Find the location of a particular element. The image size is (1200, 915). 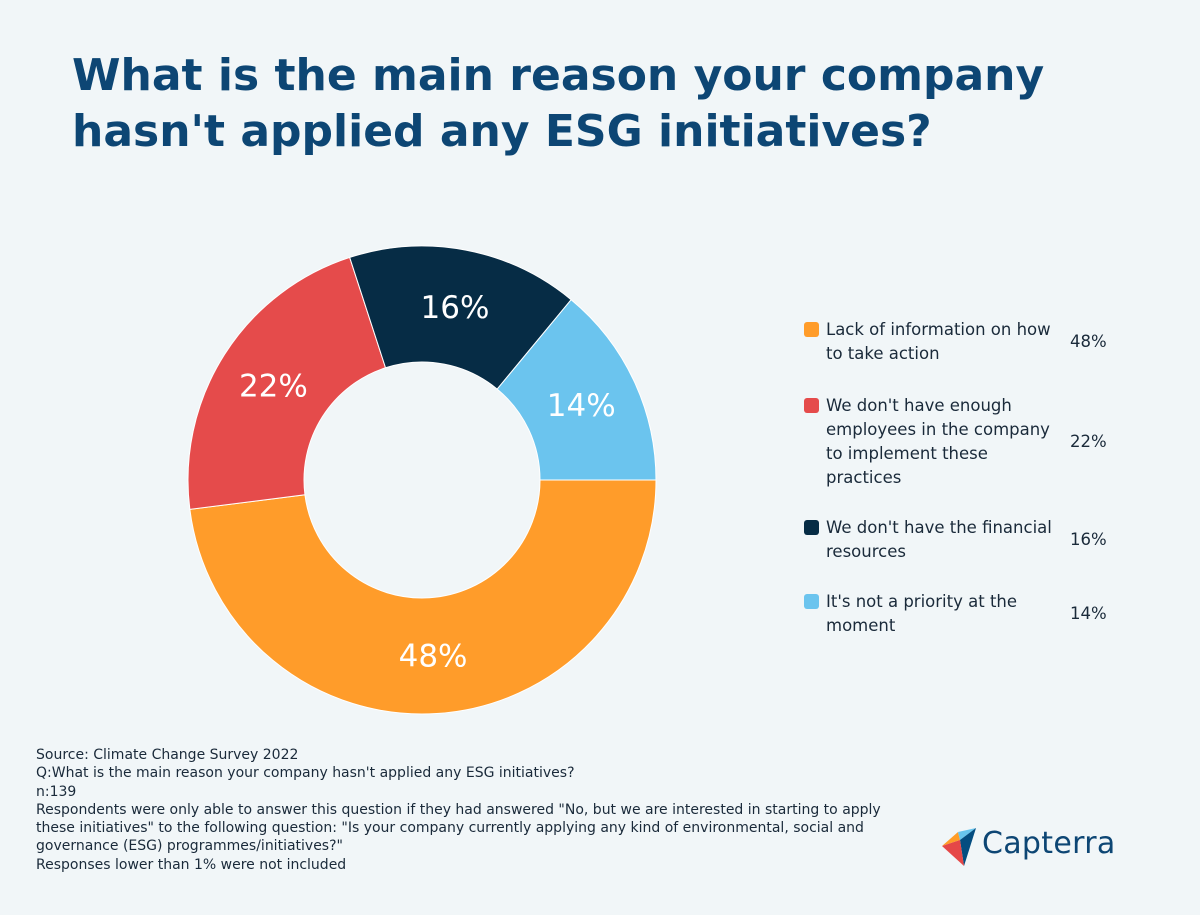

legend-label: It's not a priority at the moment is located at coordinates (922, 613).